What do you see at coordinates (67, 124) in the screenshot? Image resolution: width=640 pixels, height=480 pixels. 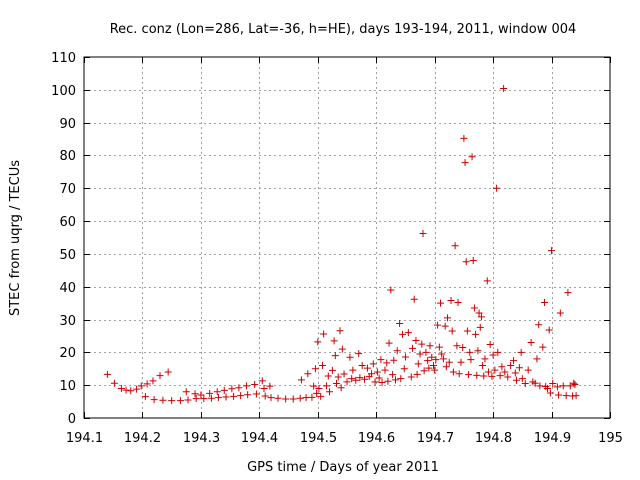 I see `y-tick-label: 90` at bounding box center [67, 124].